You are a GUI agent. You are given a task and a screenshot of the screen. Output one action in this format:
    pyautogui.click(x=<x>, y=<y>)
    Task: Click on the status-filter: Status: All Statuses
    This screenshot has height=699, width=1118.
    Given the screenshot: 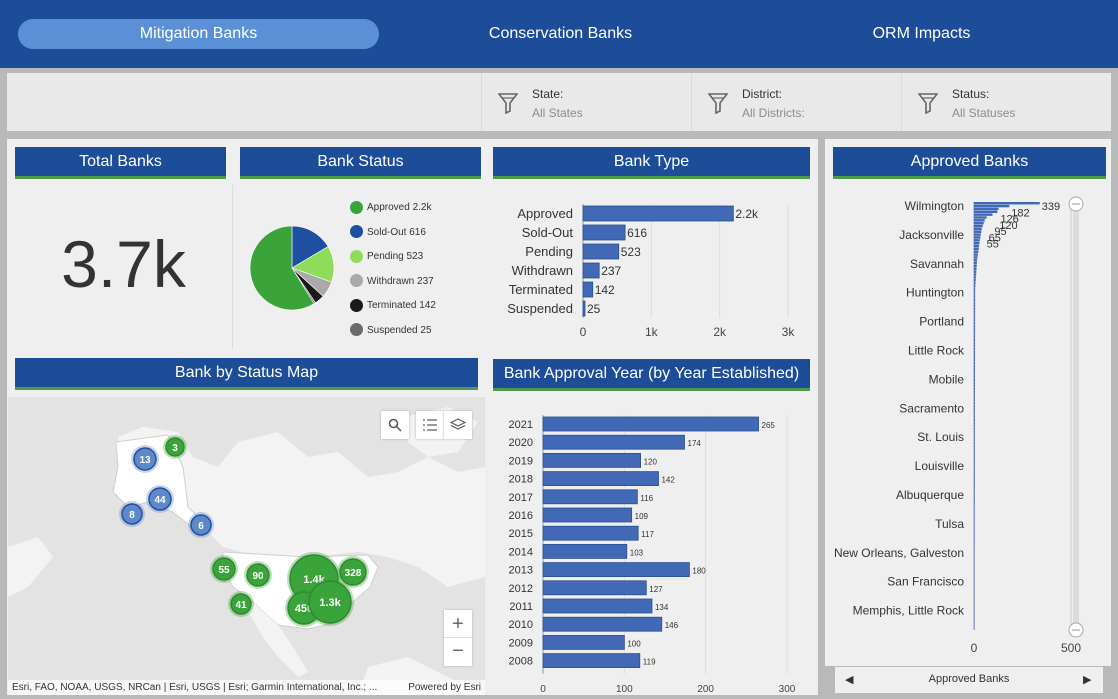 What is the action you would take?
    pyautogui.click(x=1013, y=102)
    